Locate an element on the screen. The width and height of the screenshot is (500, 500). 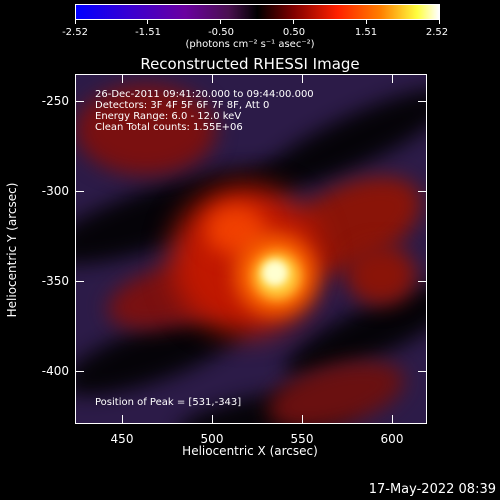
colorbar-tick-label: 2.52 is located at coordinates (437, 32).